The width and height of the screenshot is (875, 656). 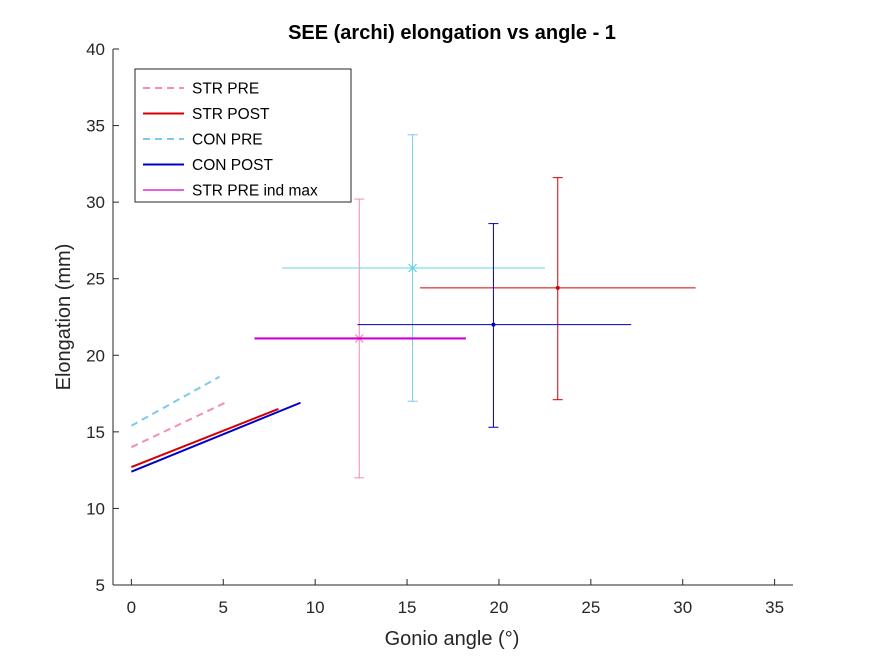 I want to click on x-ticks: 0 5 10 15 20 25 30 35, so click(x=455, y=598).